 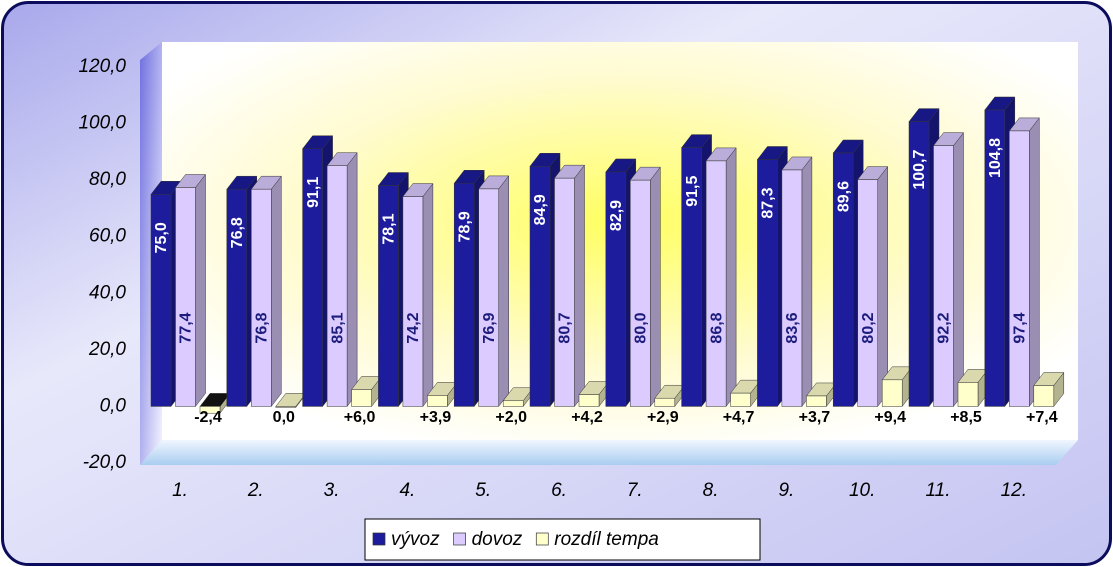 I want to click on y-tick-label: 100,0, so click(x=102, y=123).